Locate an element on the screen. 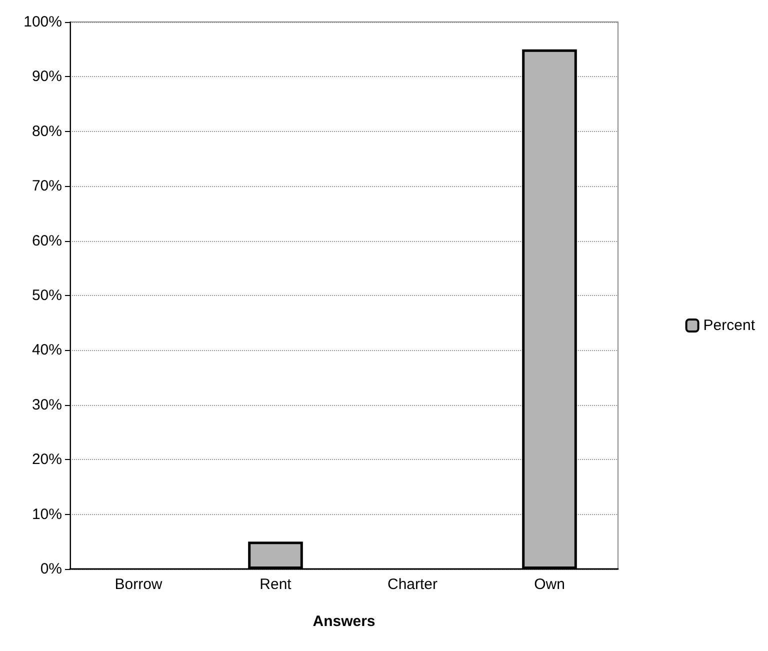 The height and width of the screenshot is (651, 768). x-tick-label: Charter is located at coordinates (412, 584).